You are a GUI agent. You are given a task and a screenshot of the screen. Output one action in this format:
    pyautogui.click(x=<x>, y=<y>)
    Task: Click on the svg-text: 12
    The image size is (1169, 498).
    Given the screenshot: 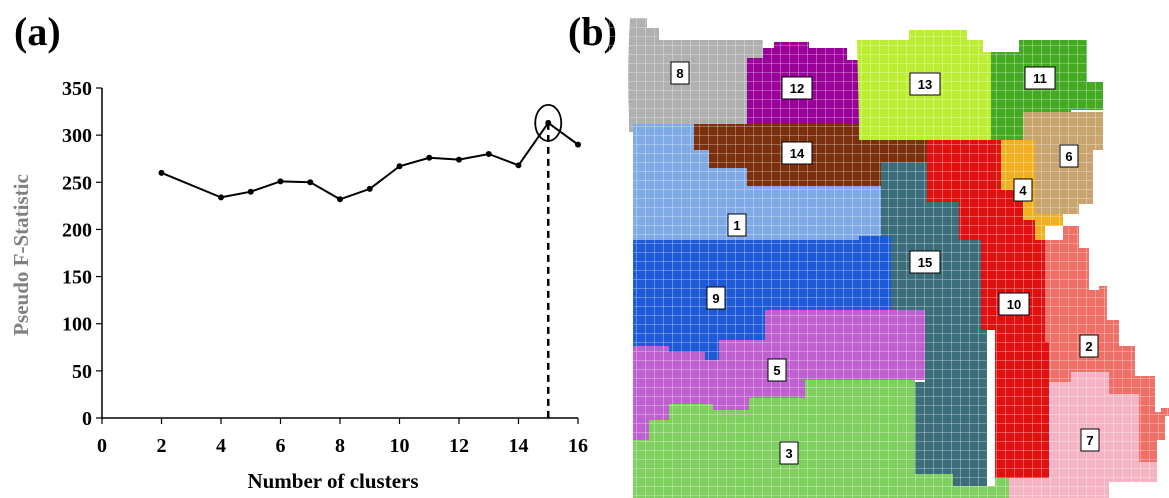 What is the action you would take?
    pyautogui.click(x=797, y=88)
    